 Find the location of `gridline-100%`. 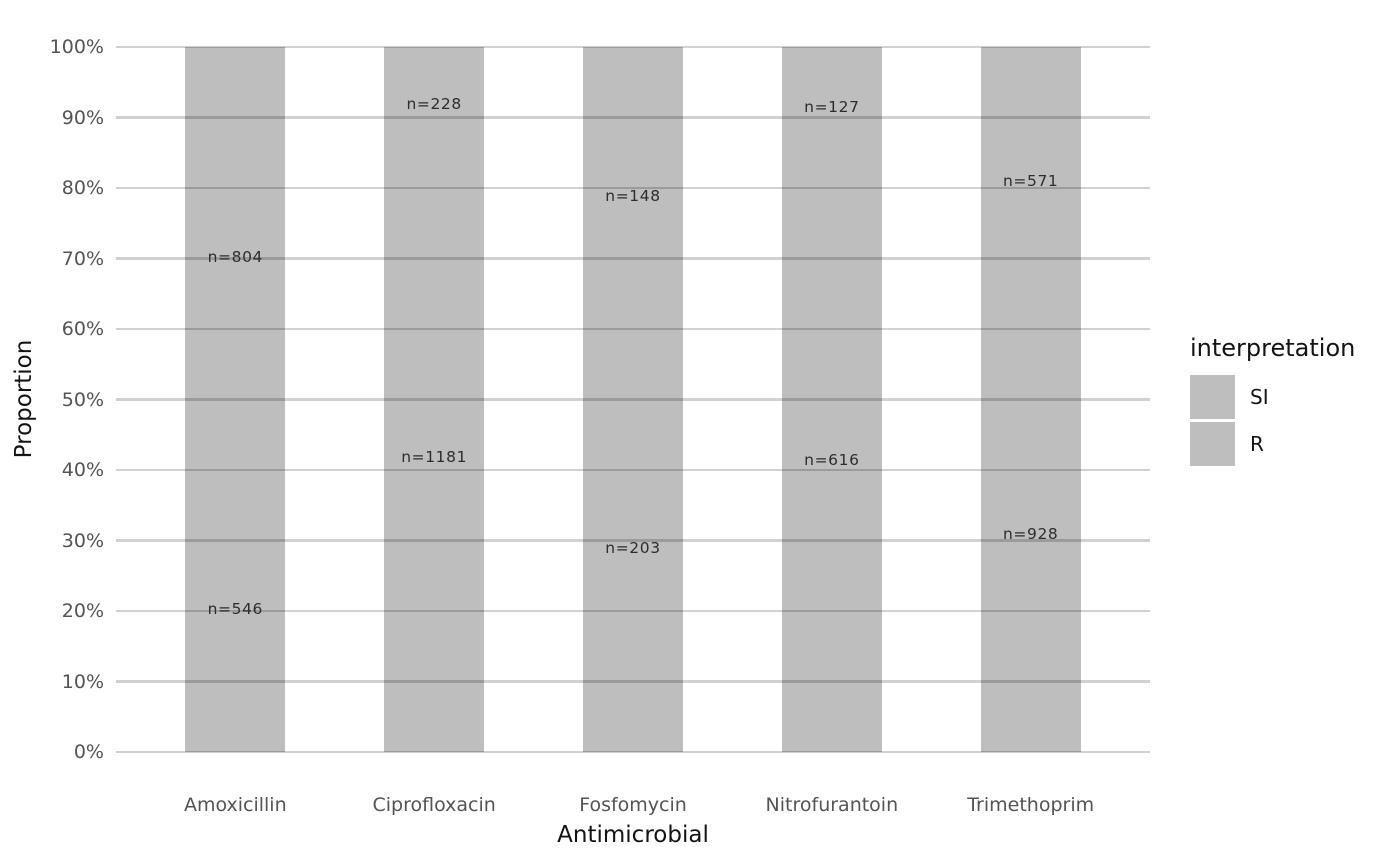

gridline-100% is located at coordinates (633, 47).